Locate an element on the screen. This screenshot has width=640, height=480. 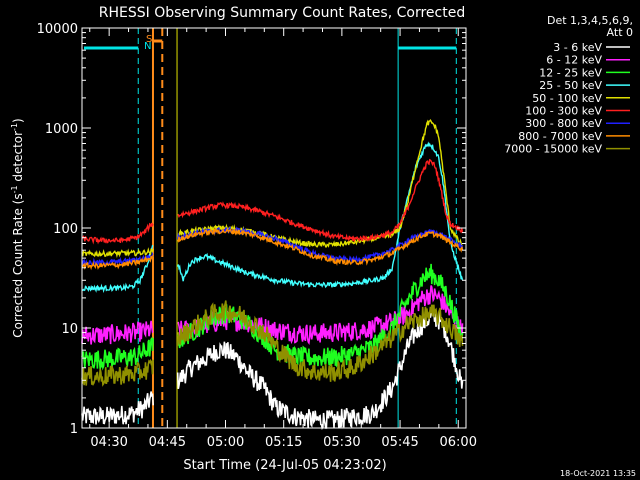
x-tick-label: 05:45 is located at coordinates (399, 442).